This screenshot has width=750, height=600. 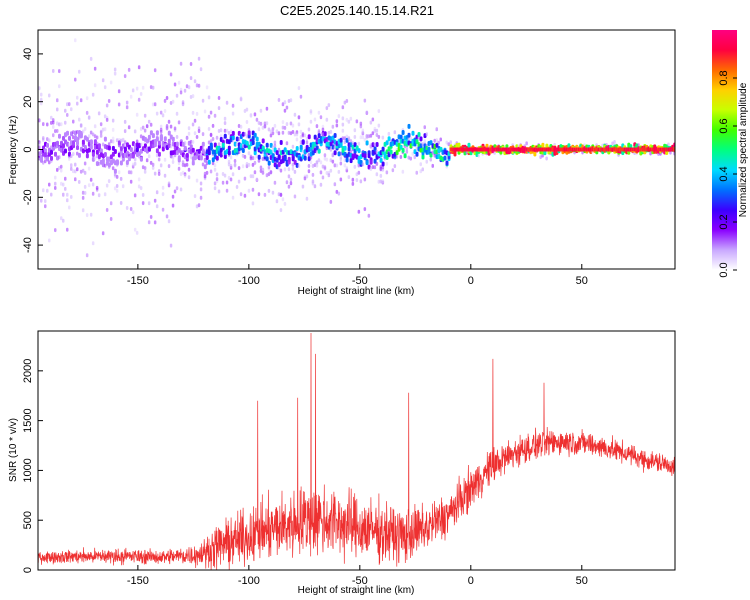 What do you see at coordinates (357, 275) in the screenshot?
I see `spectrogram-x-ticks: -150 -100 -50 0 50` at bounding box center [357, 275].